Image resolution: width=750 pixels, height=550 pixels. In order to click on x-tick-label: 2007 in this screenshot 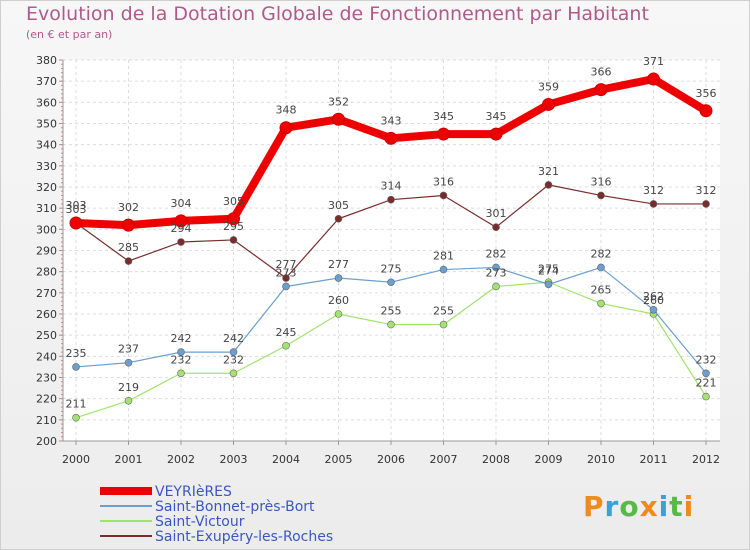, I will do `click(444, 459)`.